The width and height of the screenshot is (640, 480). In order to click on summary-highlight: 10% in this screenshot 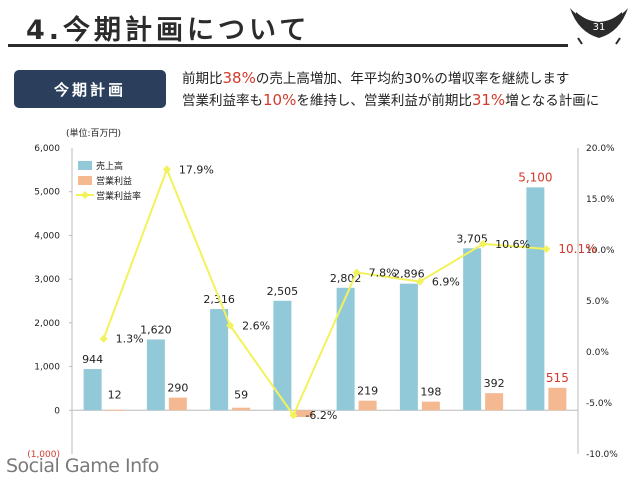, I will do `click(280, 100)`.